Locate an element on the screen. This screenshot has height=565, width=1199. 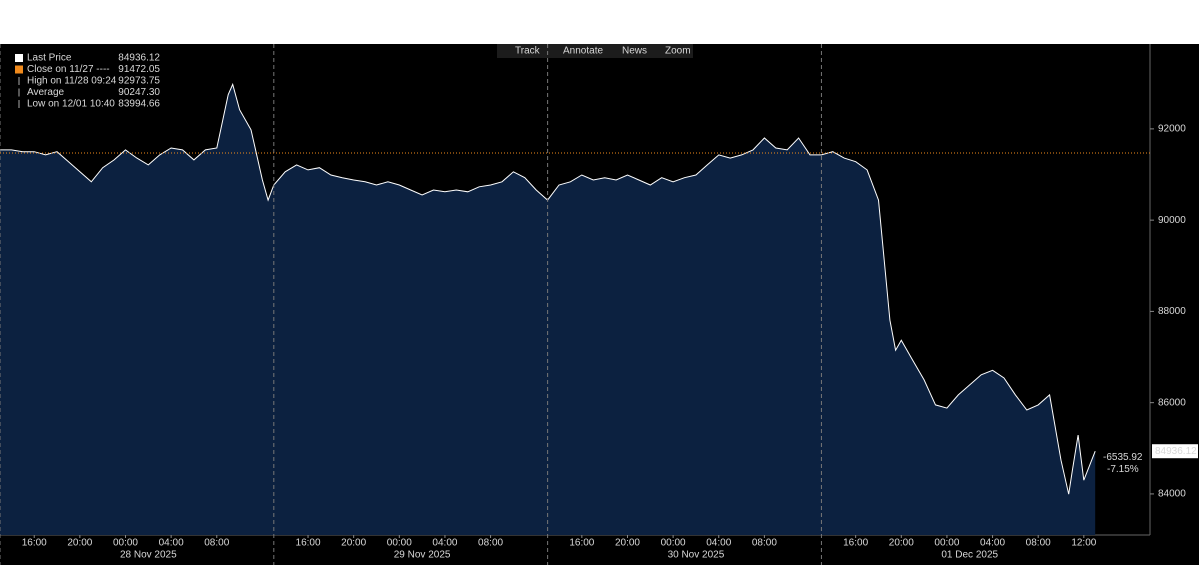
legend-label: Close on 11/27 ---- is located at coordinates (68, 69).